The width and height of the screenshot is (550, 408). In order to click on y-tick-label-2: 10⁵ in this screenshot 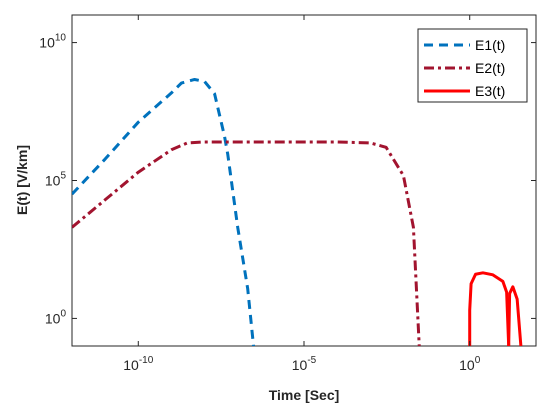, I will do `click(56, 180)`.